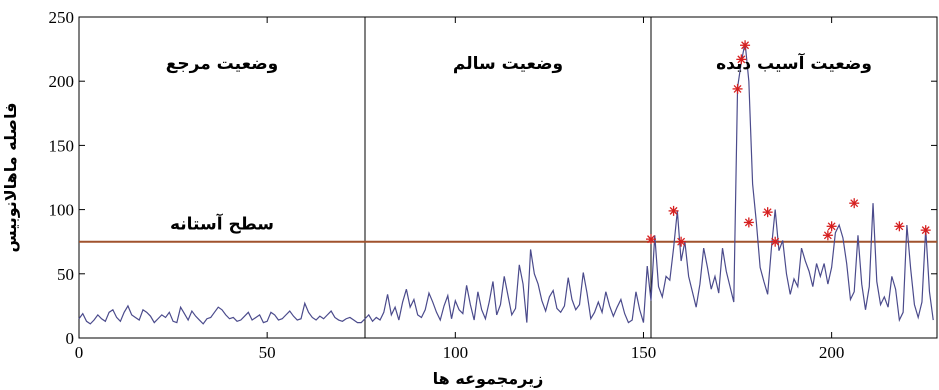 The image size is (939, 390). I want to click on y-tick-label: 0, so click(70, 338).